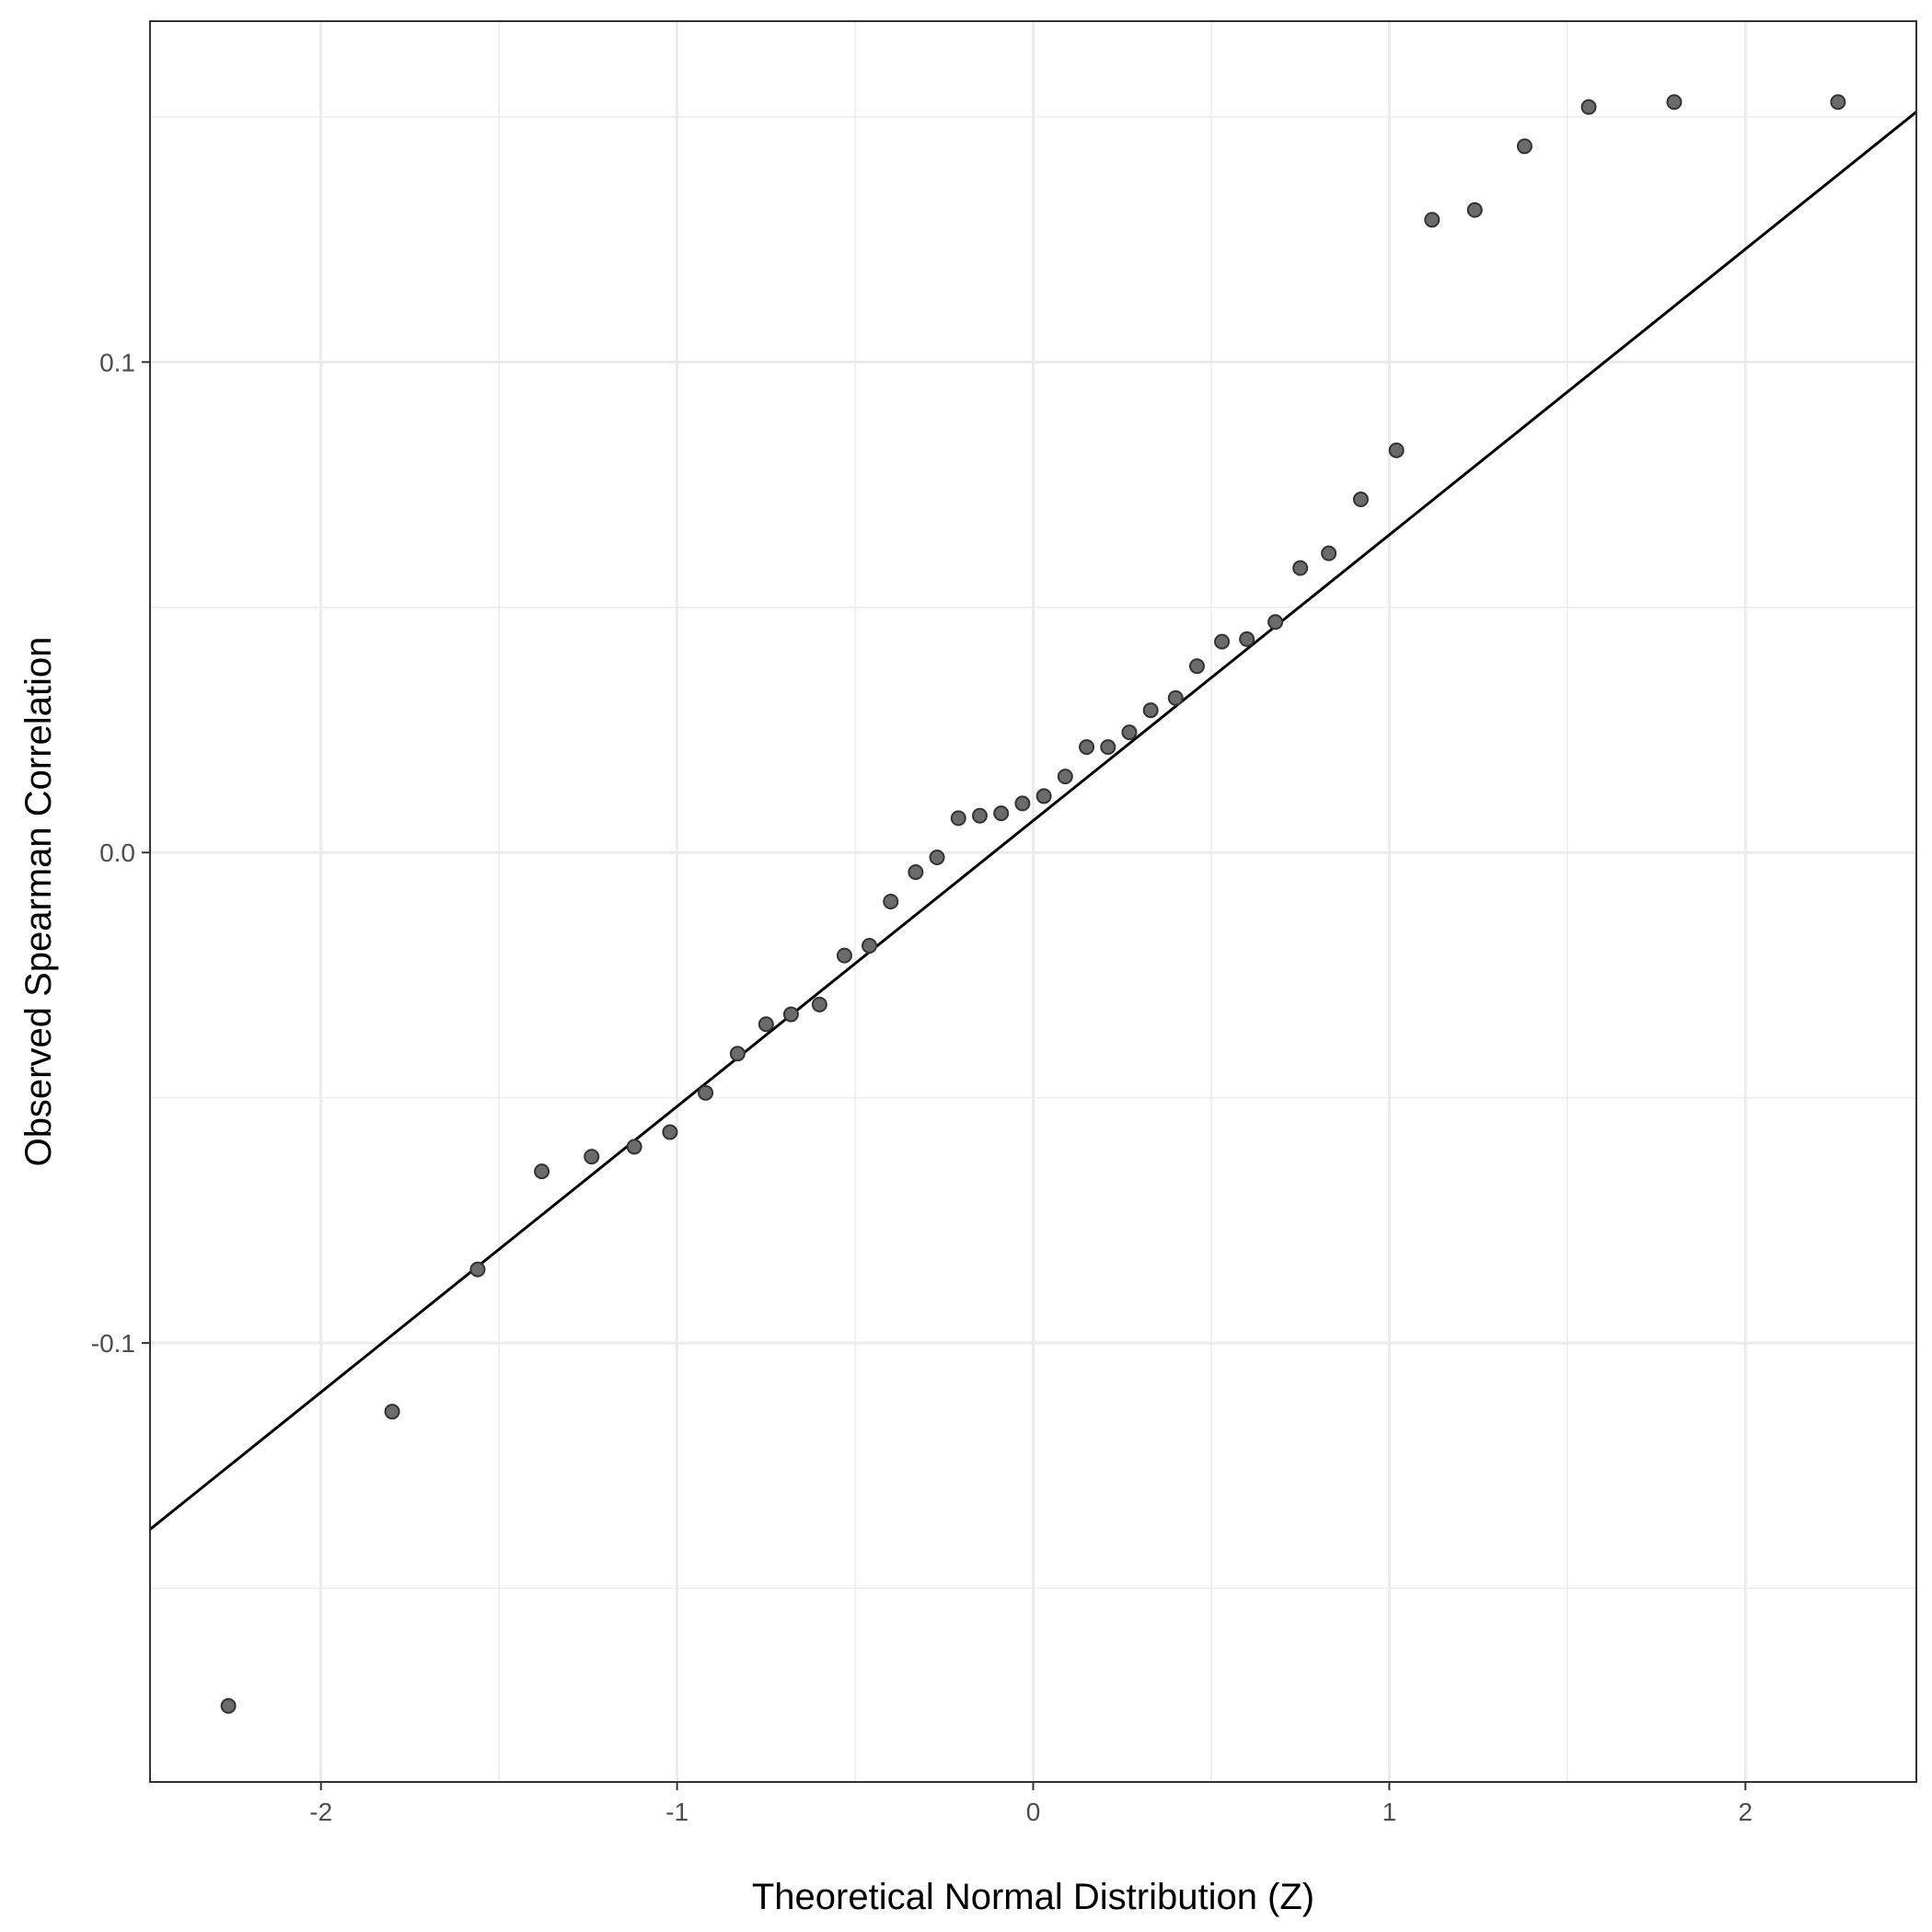 The width and height of the screenshot is (1932, 1932). I want to click on y-tick-label: -0.1, so click(113, 1344).